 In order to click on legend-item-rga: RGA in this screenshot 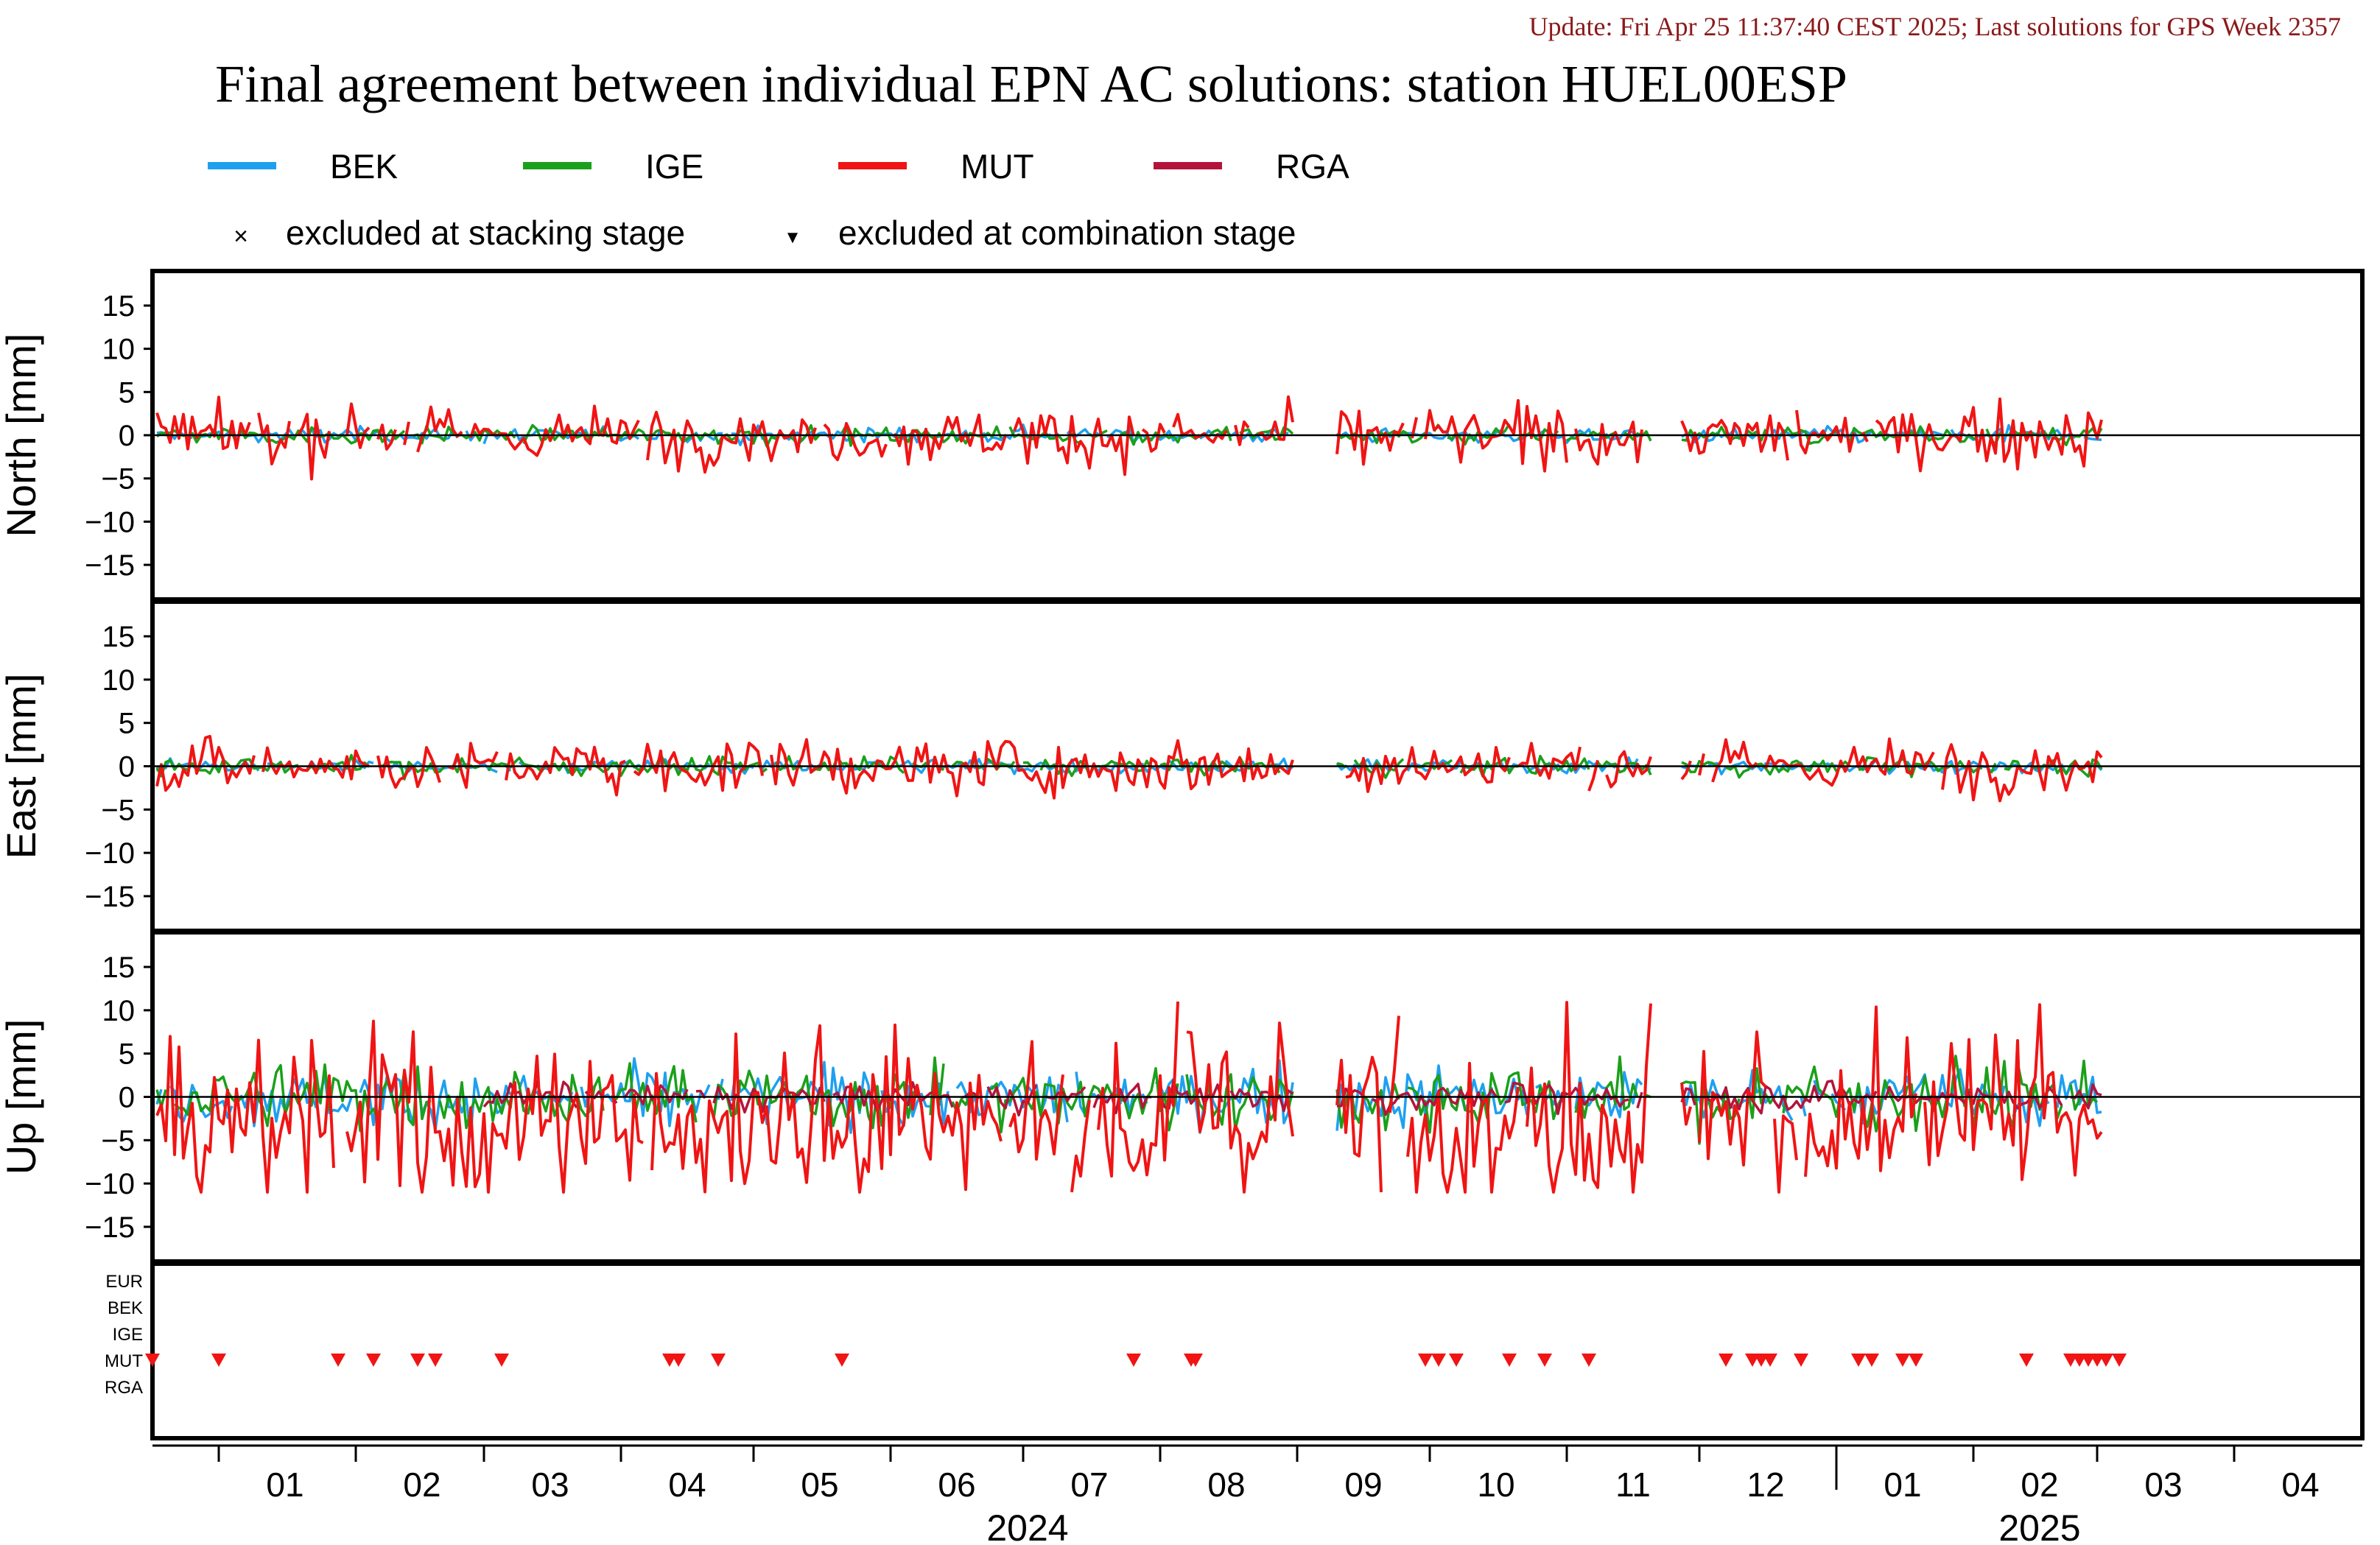, I will do `click(1251, 166)`.